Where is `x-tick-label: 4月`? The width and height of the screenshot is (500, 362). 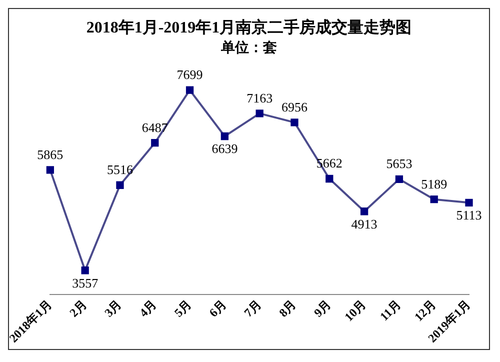 x-tick-label: 4月 is located at coordinates (148, 308).